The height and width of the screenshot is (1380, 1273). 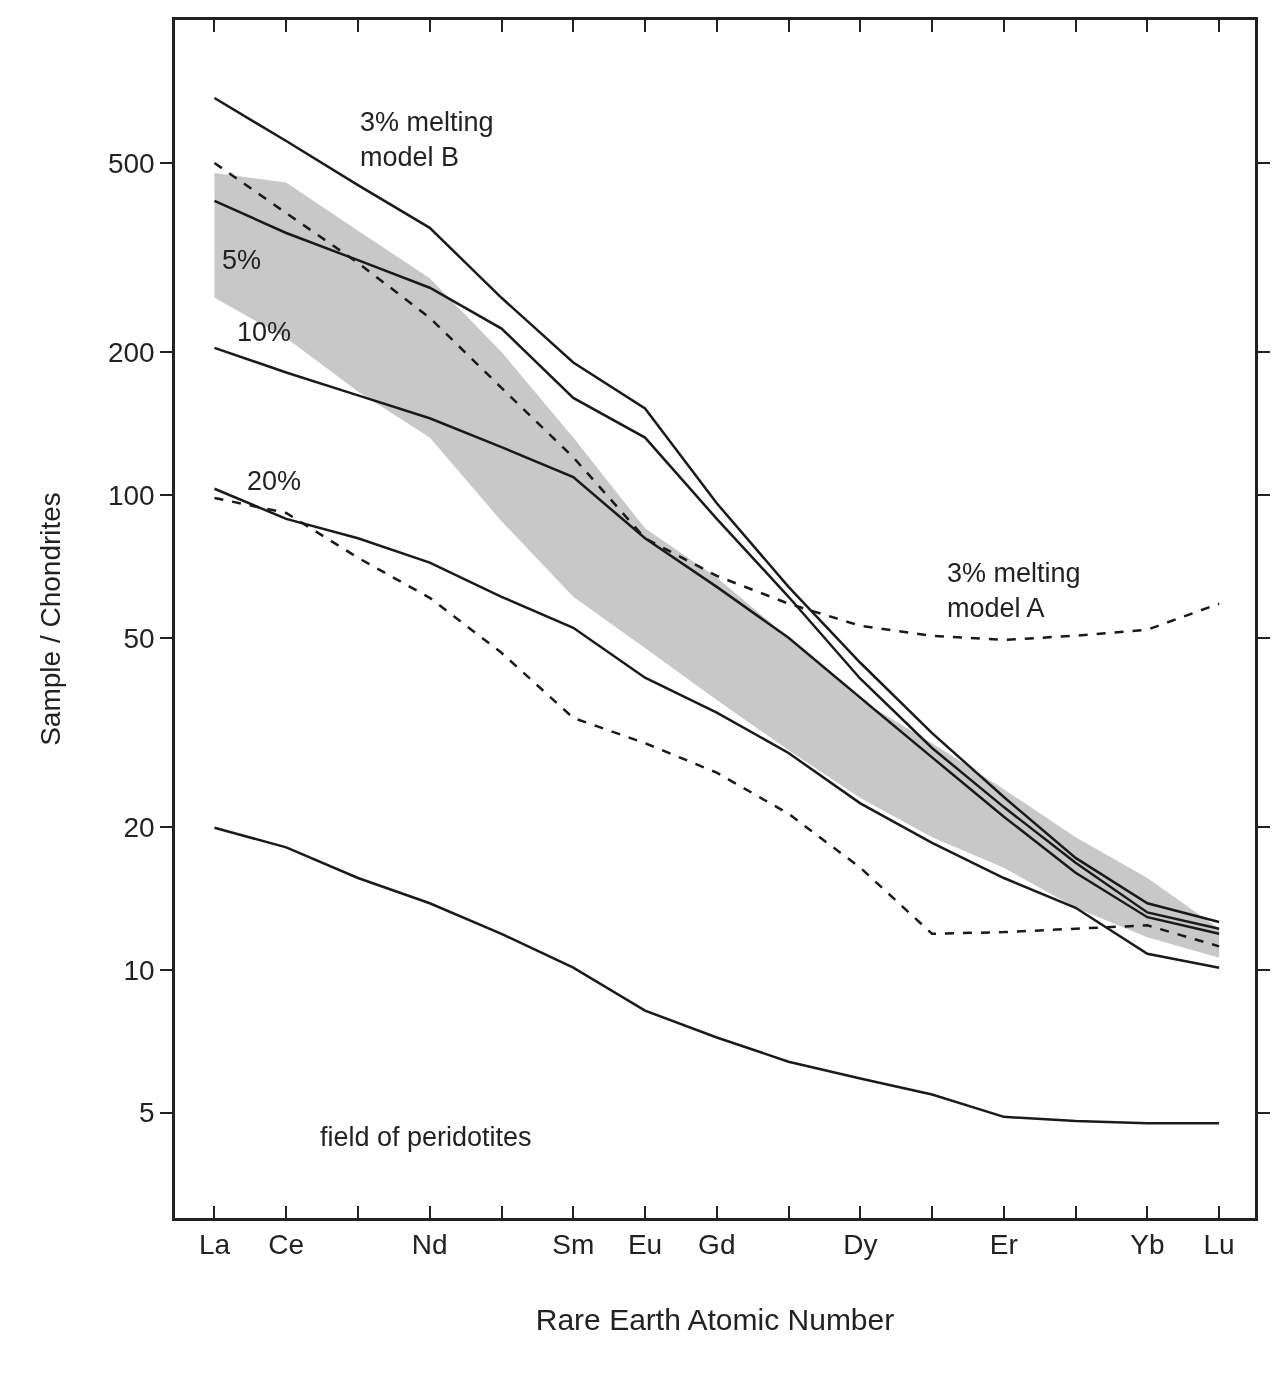 I want to click on x-tick-label: Nd, so click(x=429, y=1245).